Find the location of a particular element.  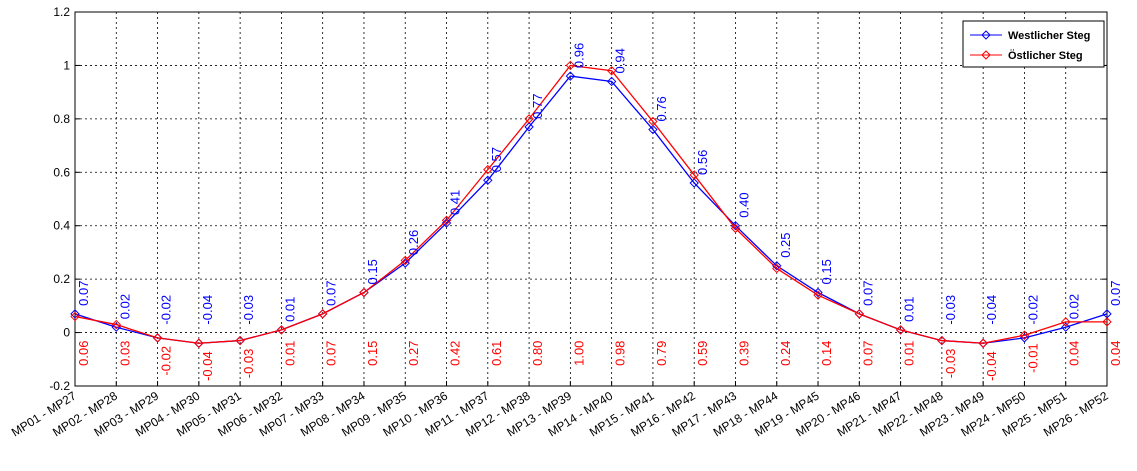

data-label-westlicher: 0.26 is located at coordinates (413, 242).